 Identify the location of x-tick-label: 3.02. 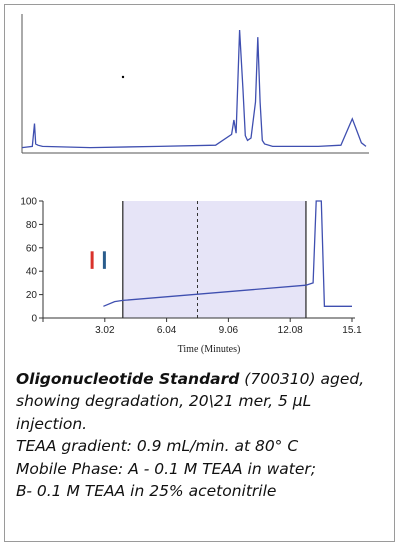
(105, 330).